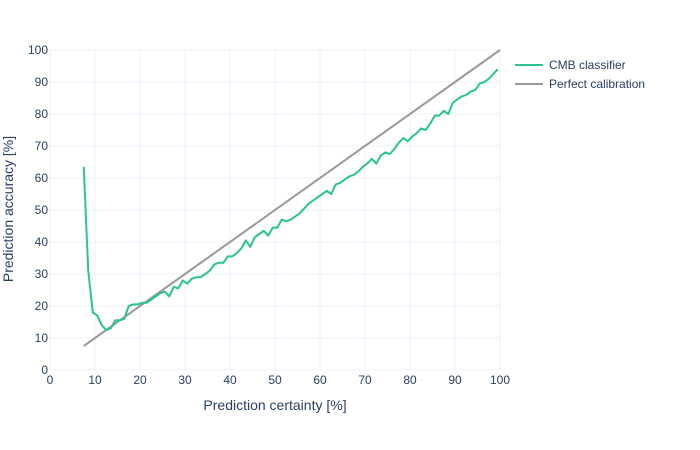 The height and width of the screenshot is (450, 700). What do you see at coordinates (42, 274) in the screenshot?
I see `y-tick-label: 30` at bounding box center [42, 274].